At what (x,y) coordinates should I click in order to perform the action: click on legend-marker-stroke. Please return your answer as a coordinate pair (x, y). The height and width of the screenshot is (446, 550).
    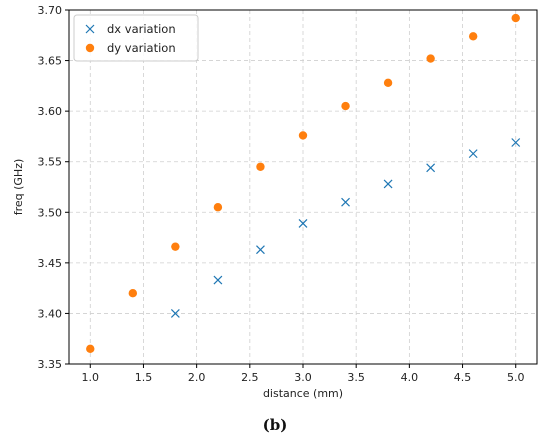
    Looking at the image, I should click on (90, 29).